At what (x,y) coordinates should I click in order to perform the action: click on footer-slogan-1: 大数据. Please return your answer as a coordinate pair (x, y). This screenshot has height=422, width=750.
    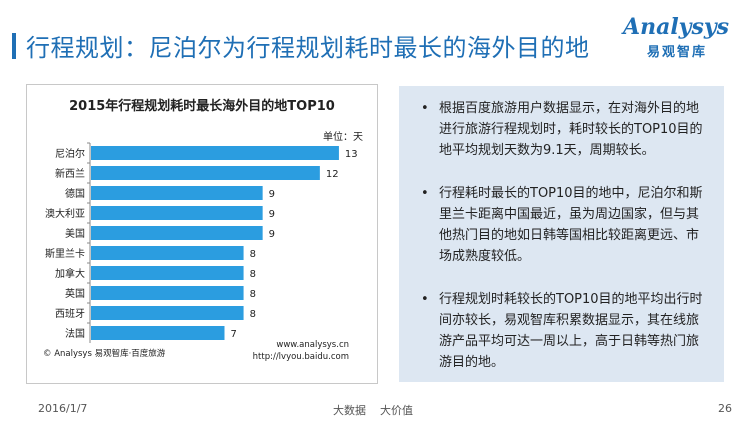
    Looking at the image, I should click on (349, 410).